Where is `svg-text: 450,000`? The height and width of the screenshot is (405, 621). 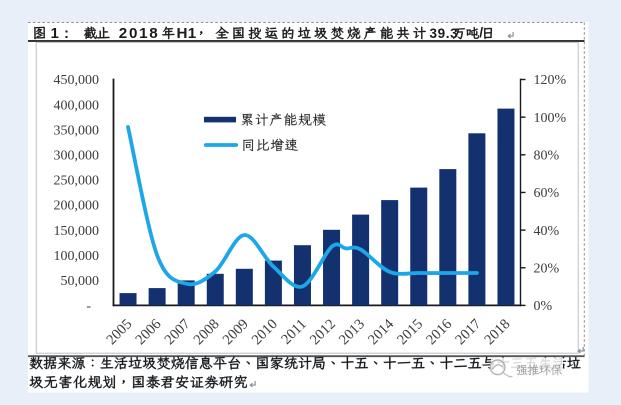 svg-text: 450,000 is located at coordinates (77, 80).